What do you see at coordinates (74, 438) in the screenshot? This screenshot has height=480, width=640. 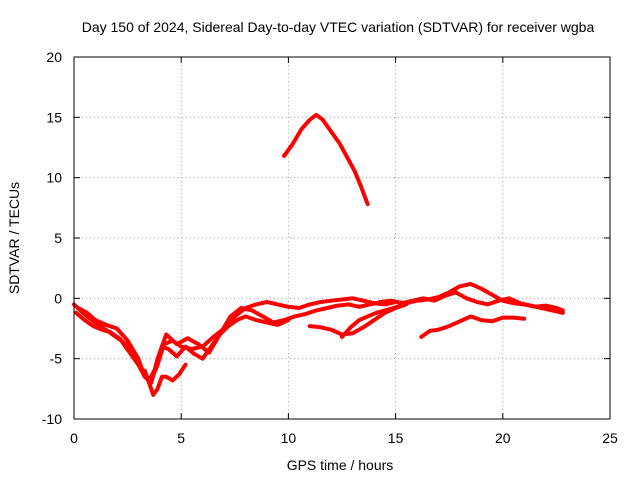 I see `x-tick-label: 0` at bounding box center [74, 438].